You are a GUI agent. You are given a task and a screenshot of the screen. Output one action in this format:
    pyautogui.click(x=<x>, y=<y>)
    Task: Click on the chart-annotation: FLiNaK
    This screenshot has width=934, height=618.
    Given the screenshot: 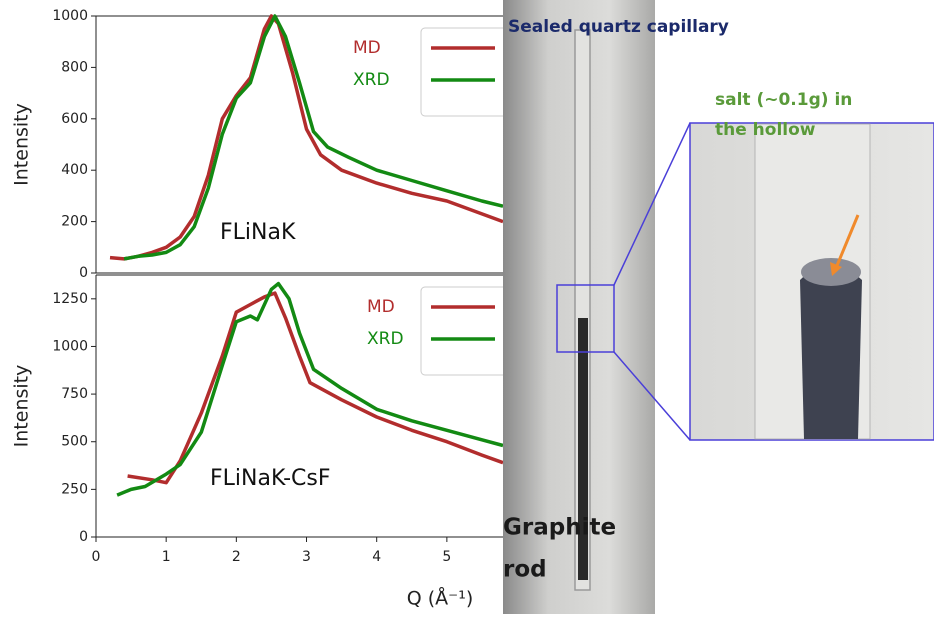 What is the action you would take?
    pyautogui.click(x=258, y=232)
    